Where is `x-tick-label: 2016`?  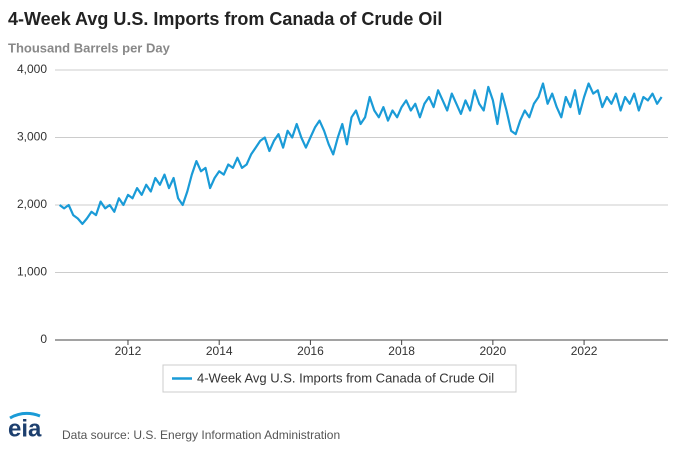 x-tick-label: 2016 is located at coordinates (310, 351).